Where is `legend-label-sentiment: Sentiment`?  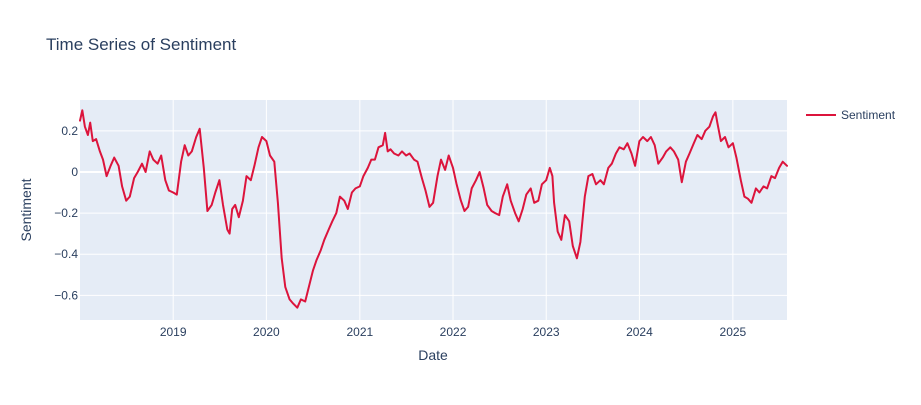
legend-label-sentiment: Sentiment is located at coordinates (868, 115).